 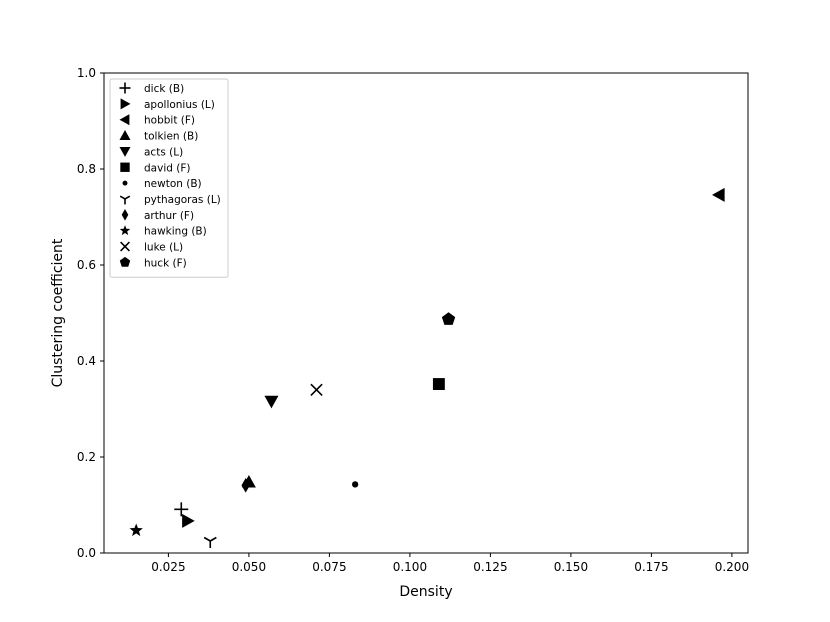 What do you see at coordinates (168, 567) in the screenshot?
I see `x-tick-label: 0.025` at bounding box center [168, 567].